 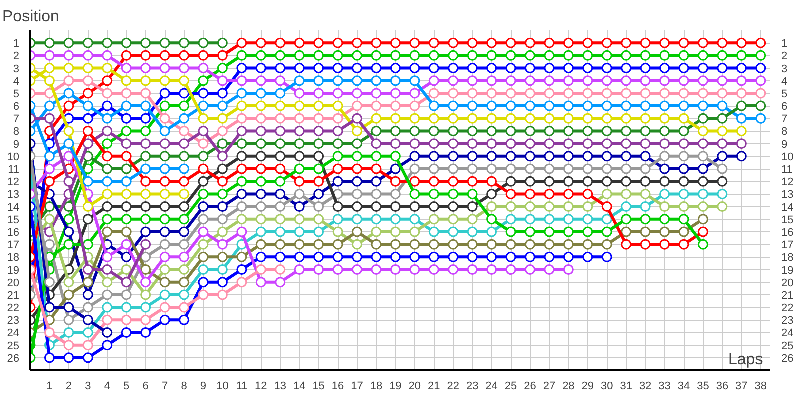 I want to click on y-tick-label: 22, so click(x=13, y=308).